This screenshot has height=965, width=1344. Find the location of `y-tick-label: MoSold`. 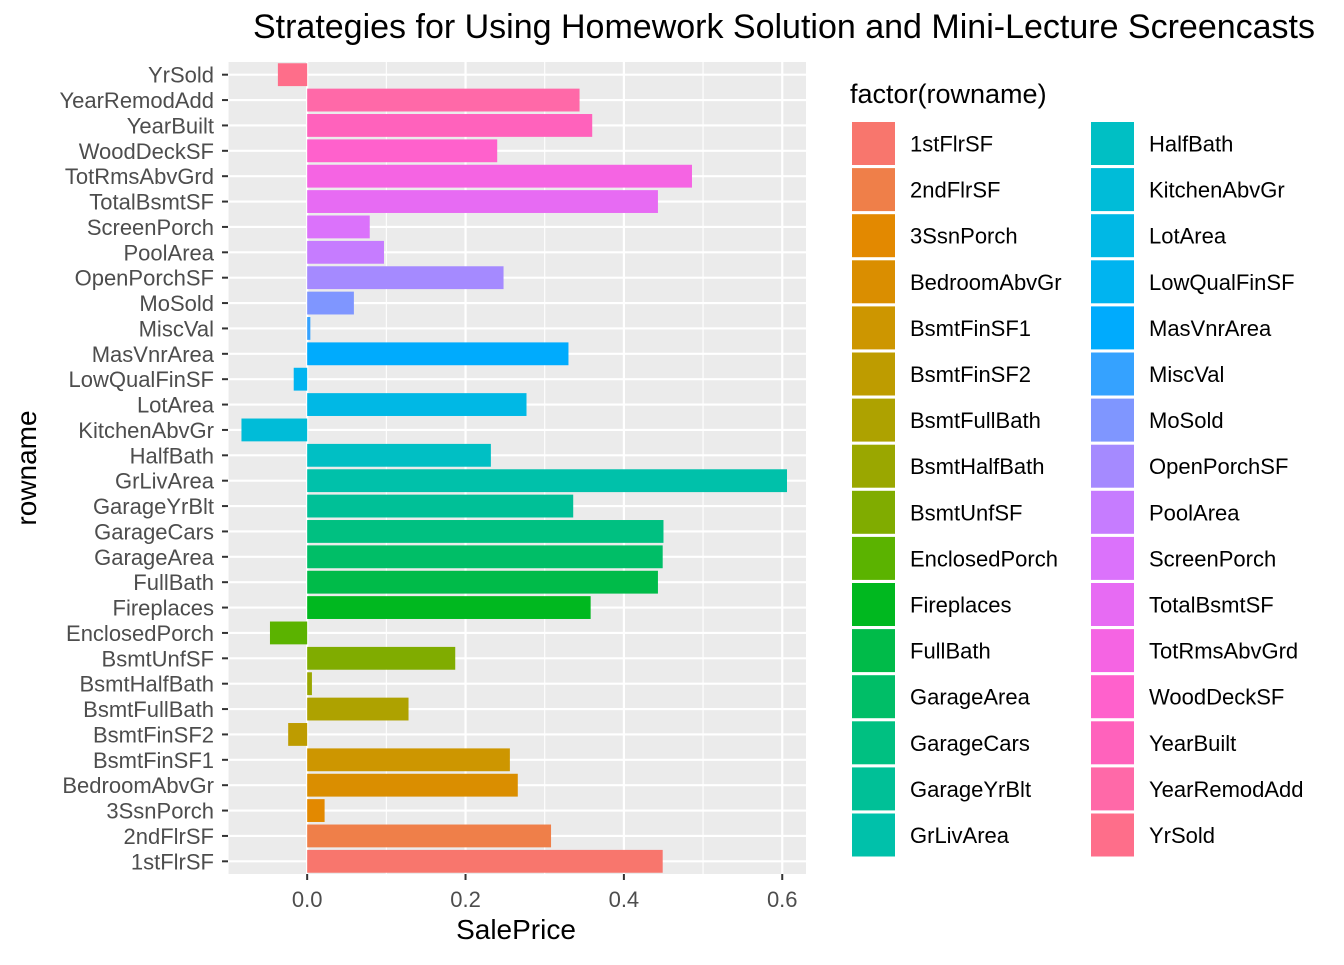

y-tick-label: MoSold is located at coordinates (176, 303).